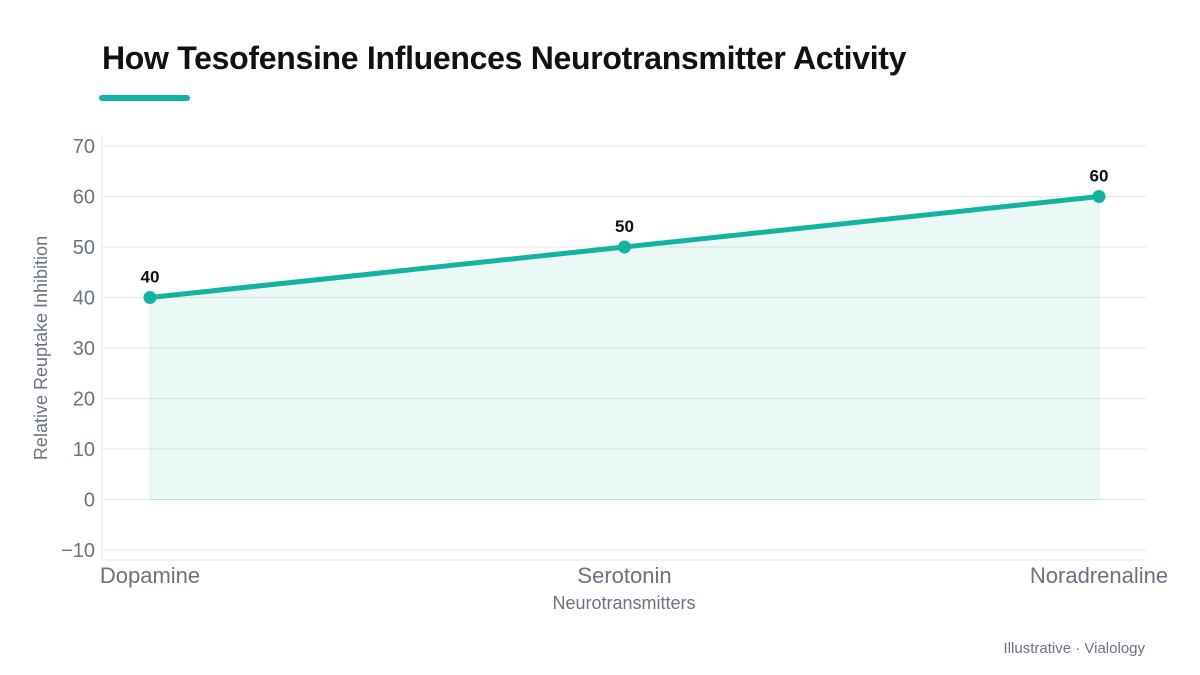  What do you see at coordinates (1099, 176) in the screenshot?
I see `data-label: 60` at bounding box center [1099, 176].